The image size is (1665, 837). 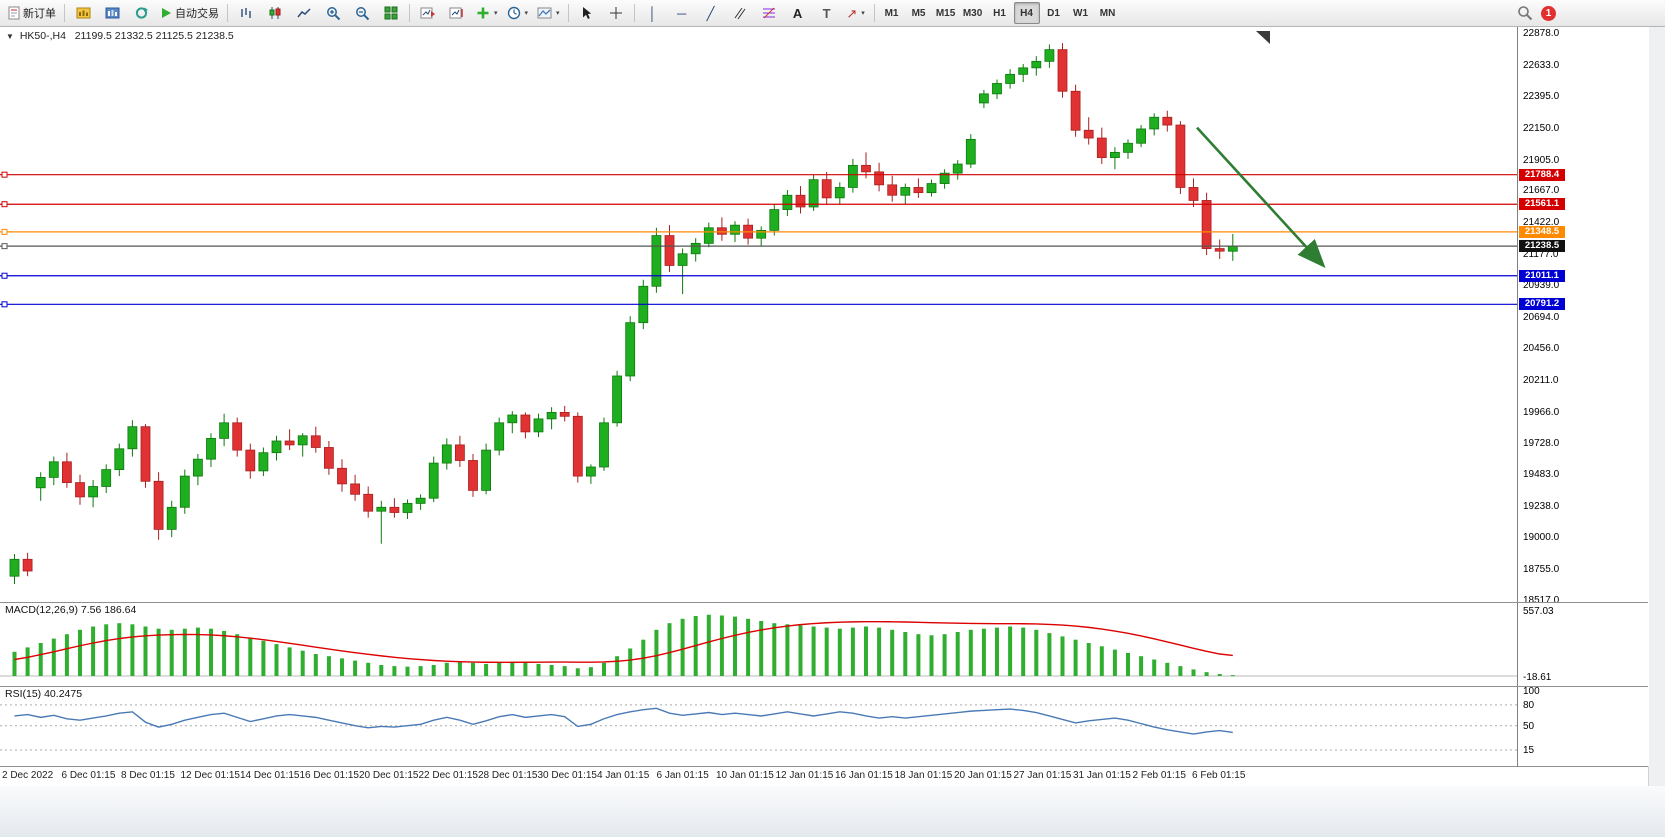 I want to click on indicators-plus-icon, so click(x=483, y=13).